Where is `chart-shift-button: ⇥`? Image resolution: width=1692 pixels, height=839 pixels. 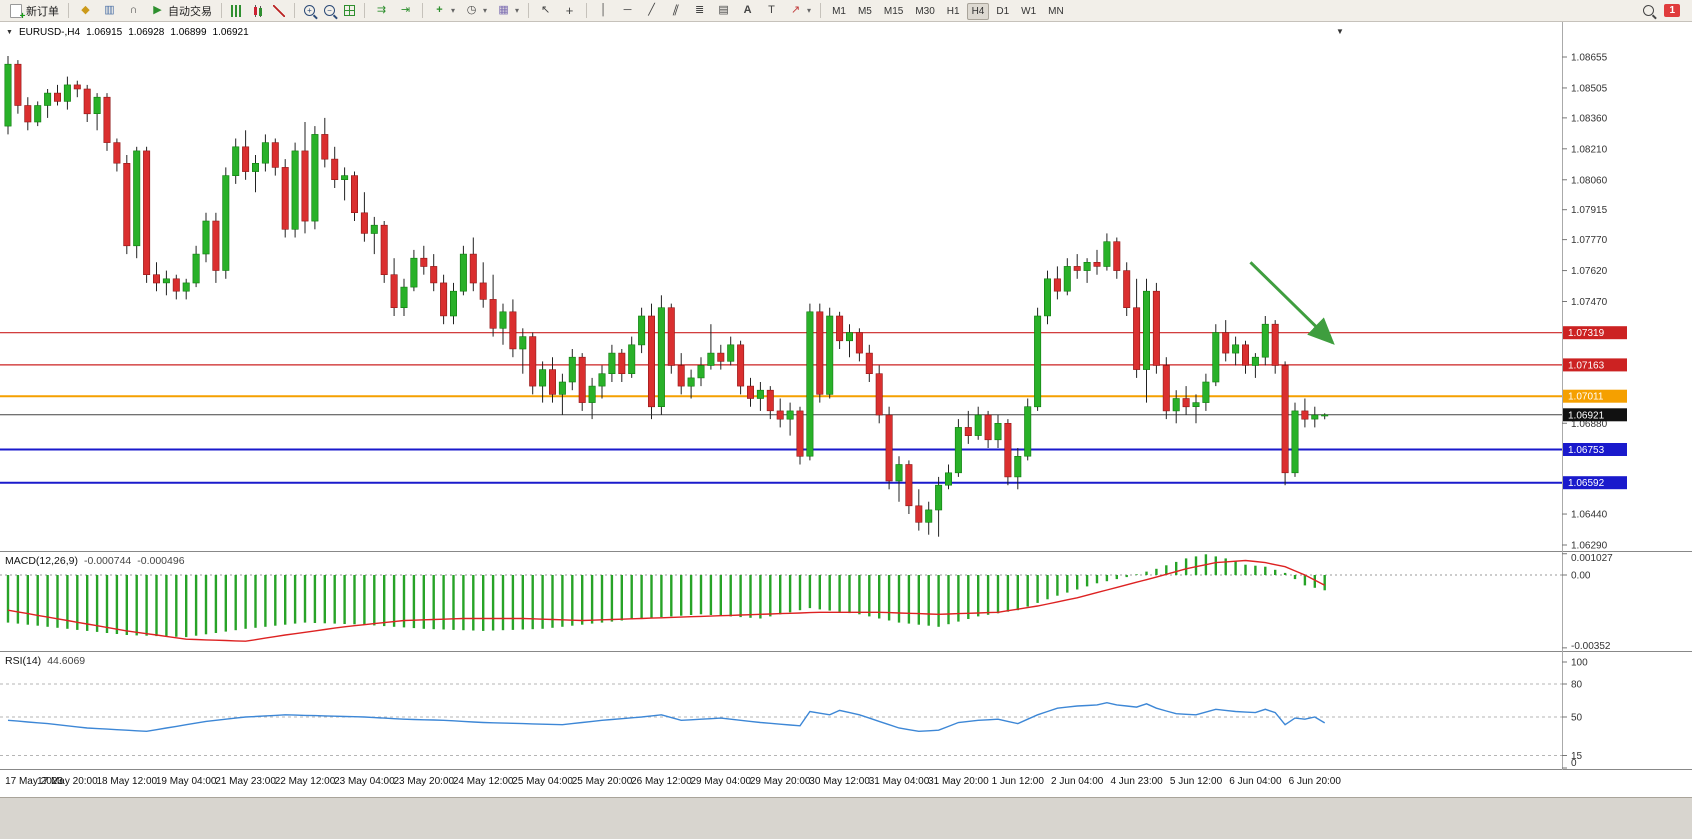
chart-shift-button: ⇥ is located at coordinates (405, 10).